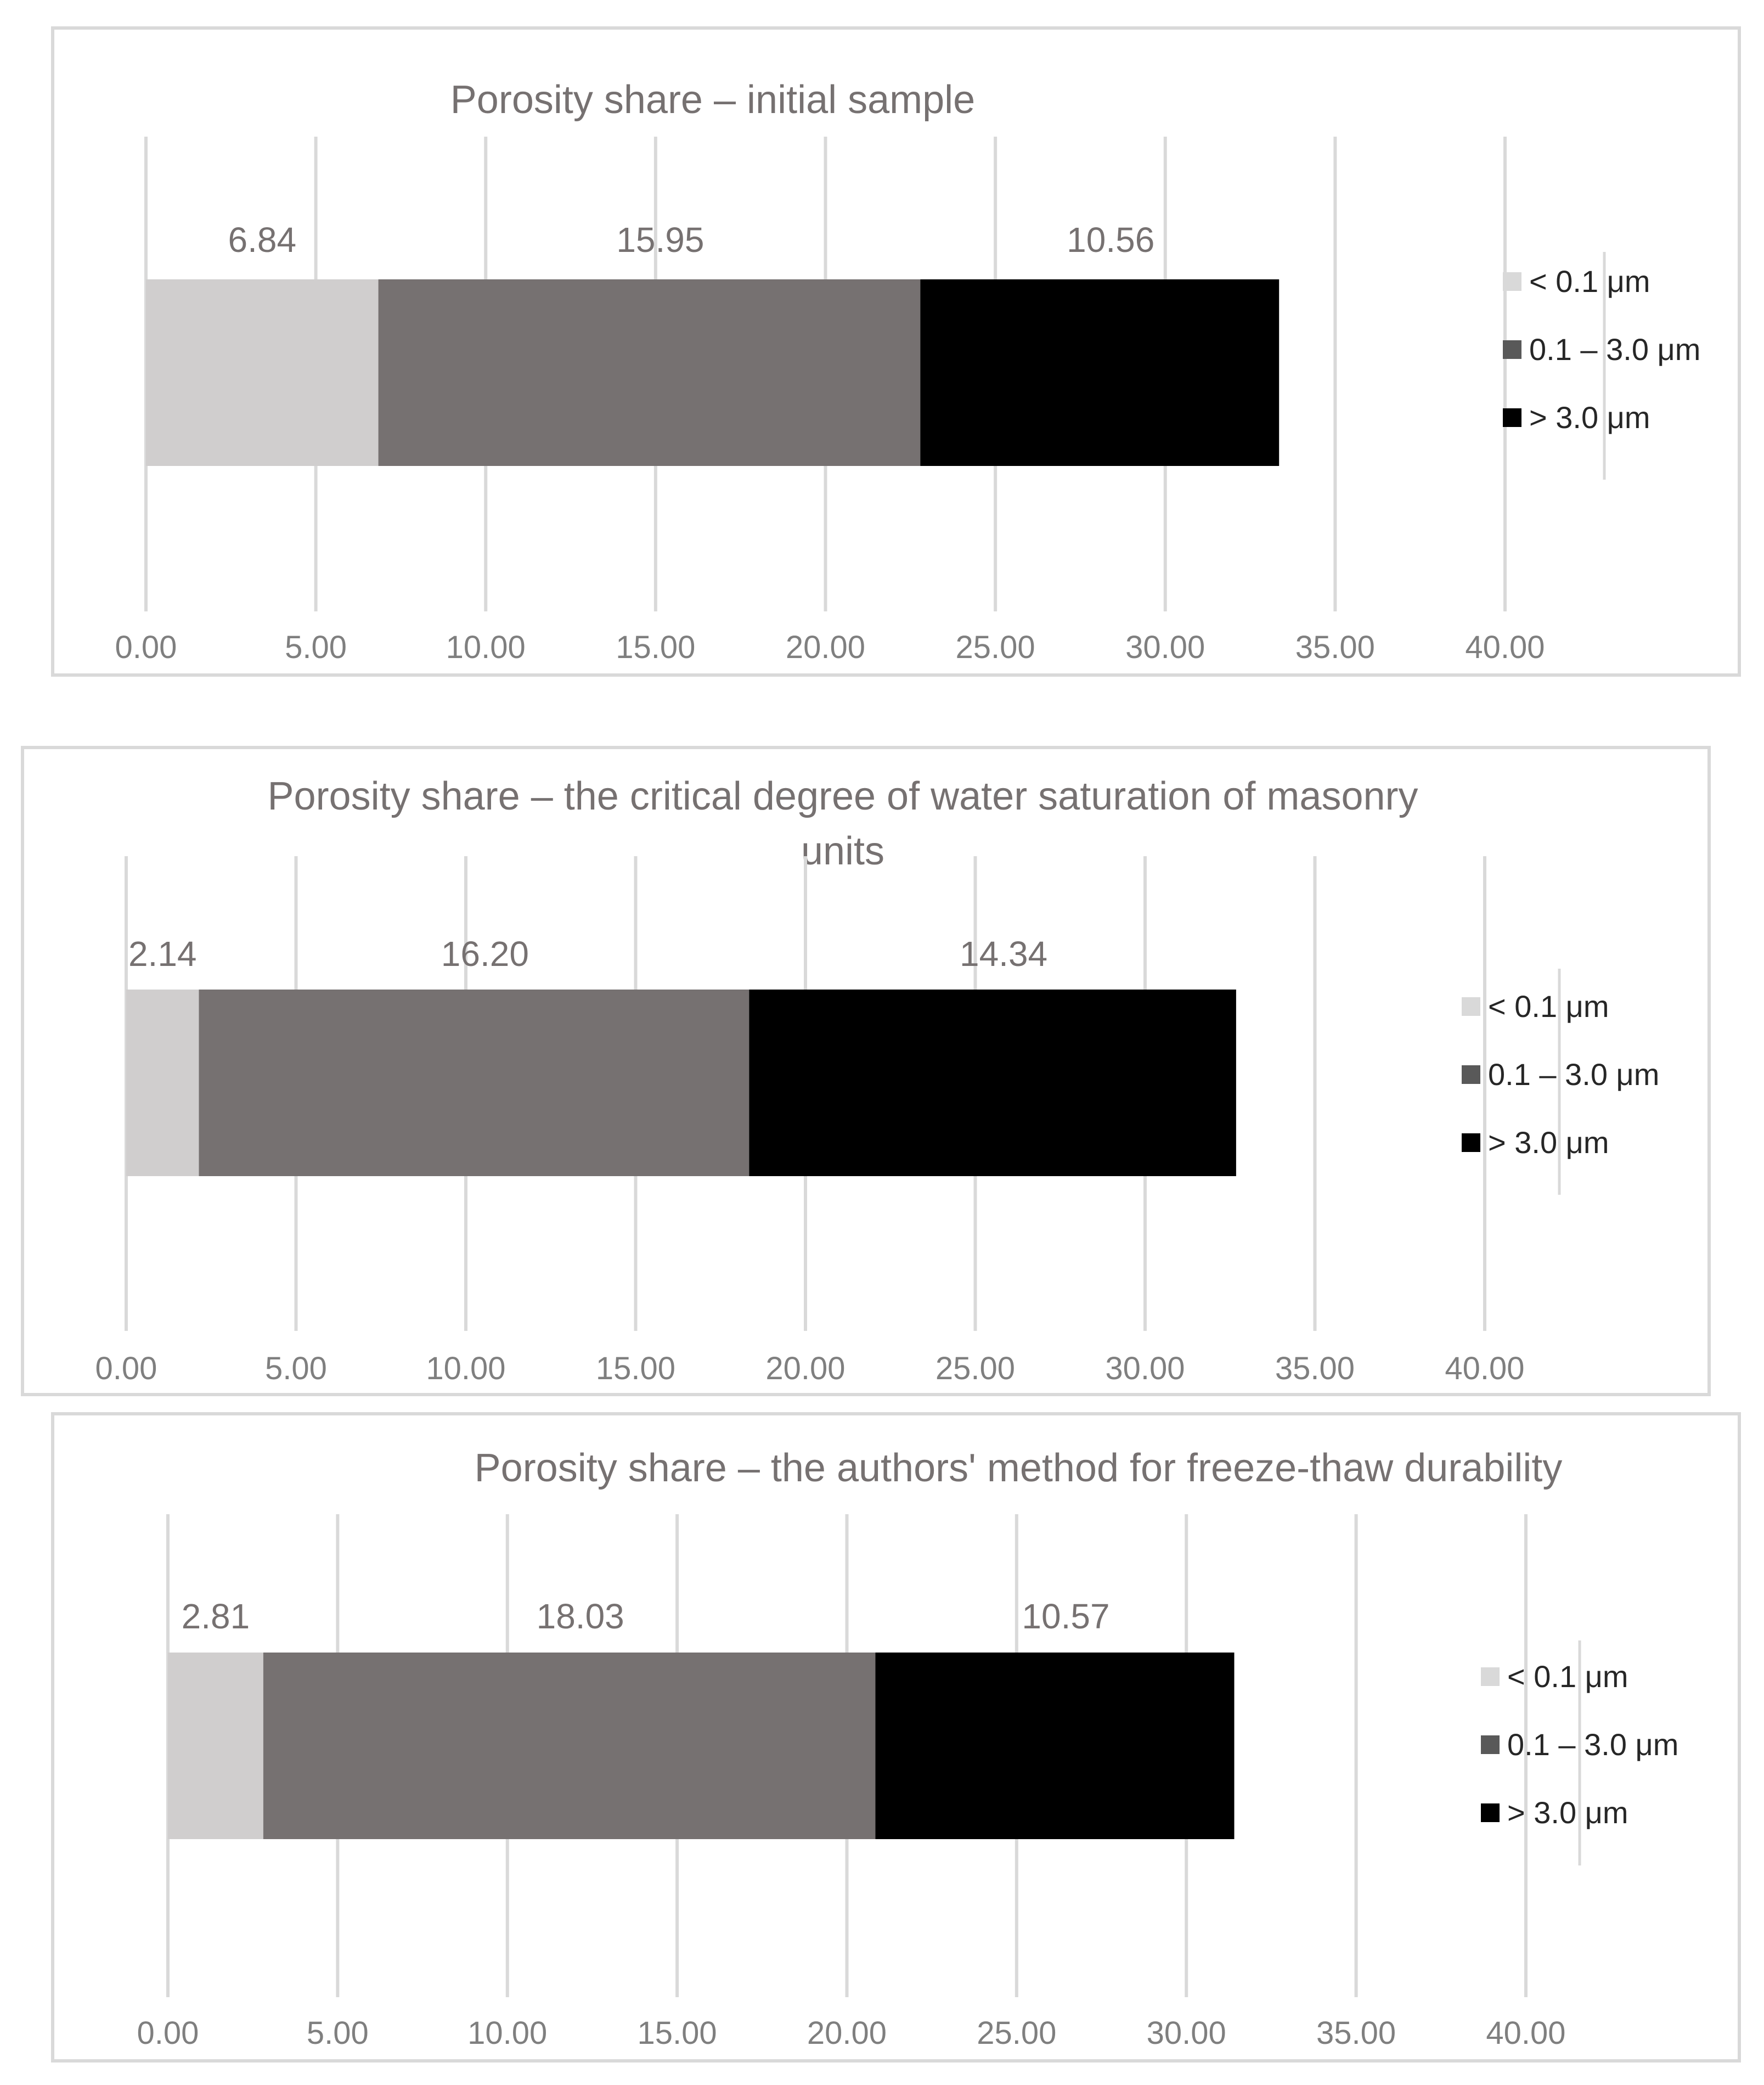 Image resolution: width=1764 pixels, height=2085 pixels. What do you see at coordinates (842, 851) in the screenshot?
I see `chart-title-line-2: units` at bounding box center [842, 851].